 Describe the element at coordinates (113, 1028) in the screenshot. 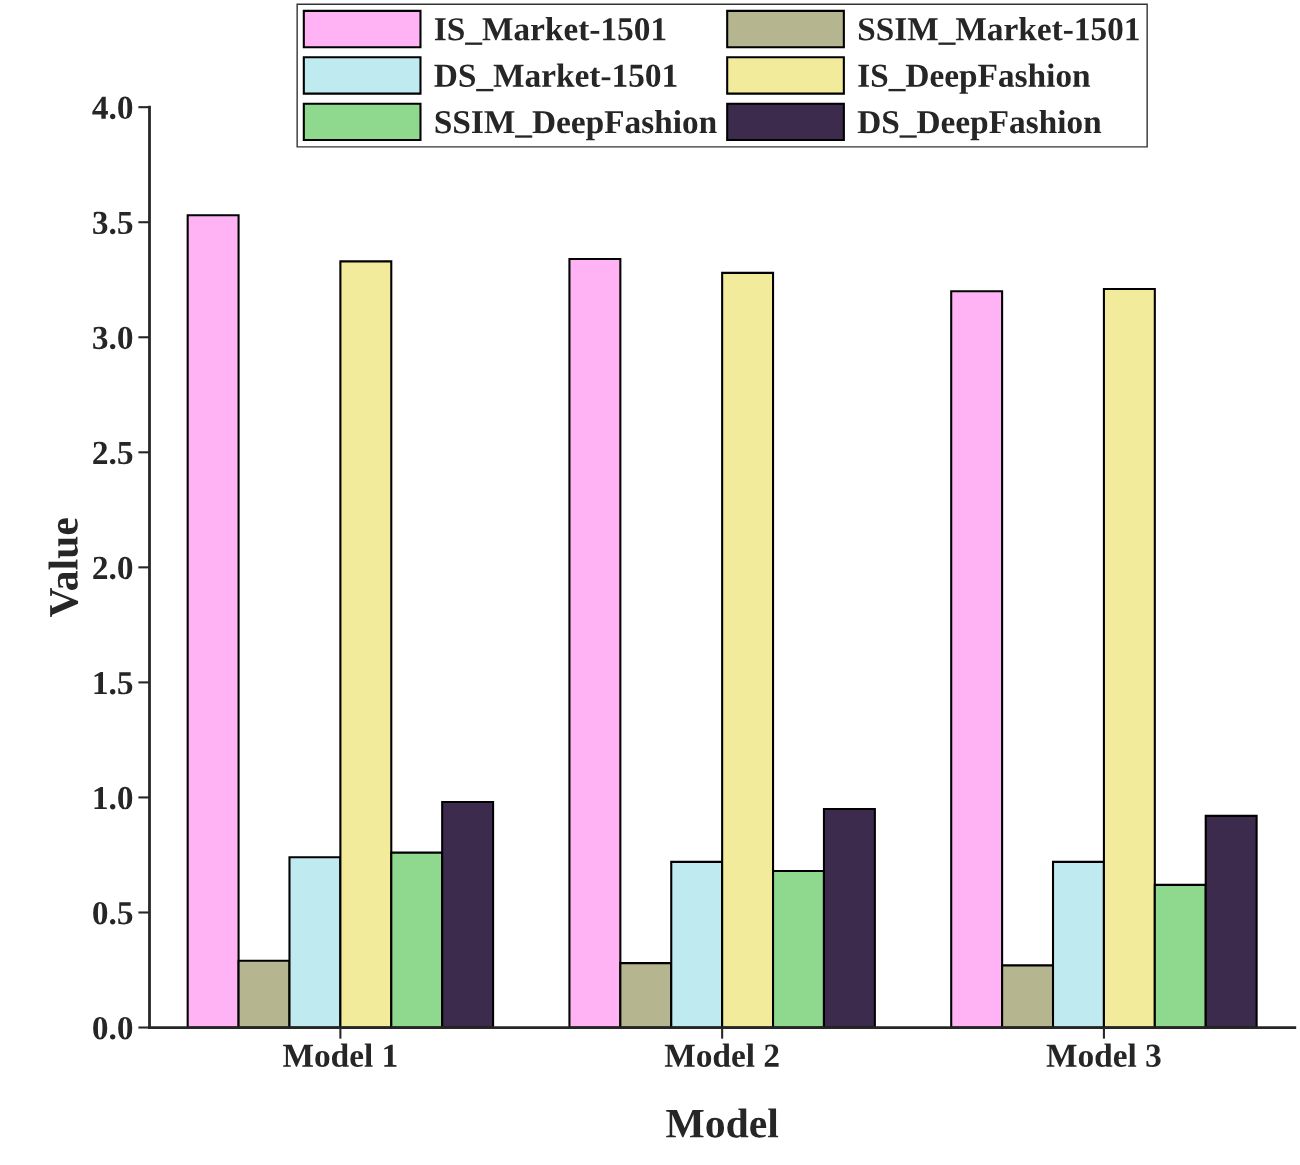

I see `y-tick-label: 0.0` at that location.